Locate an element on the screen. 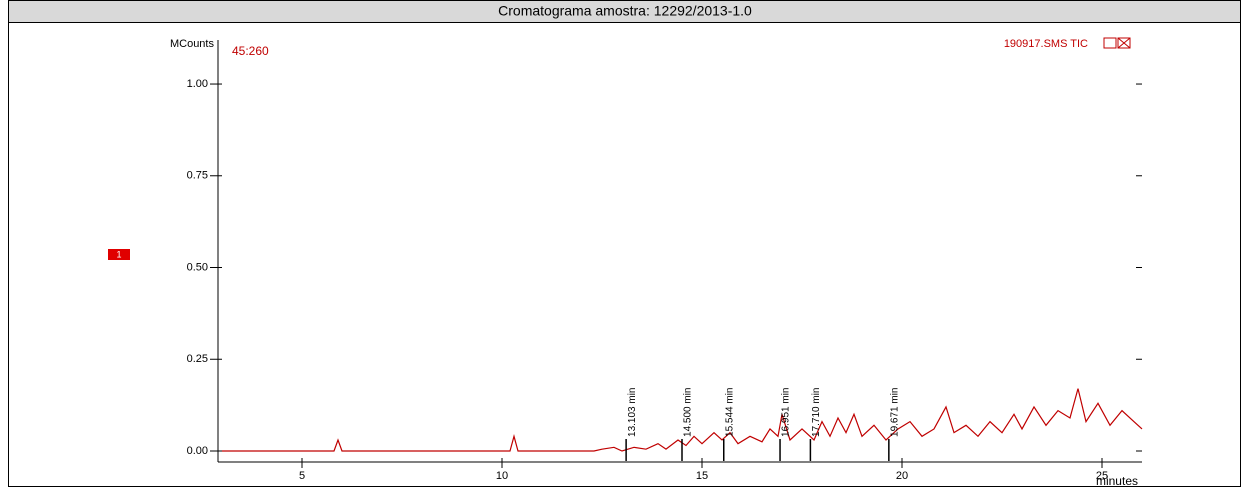  close-button is located at coordinates (1124, 43).